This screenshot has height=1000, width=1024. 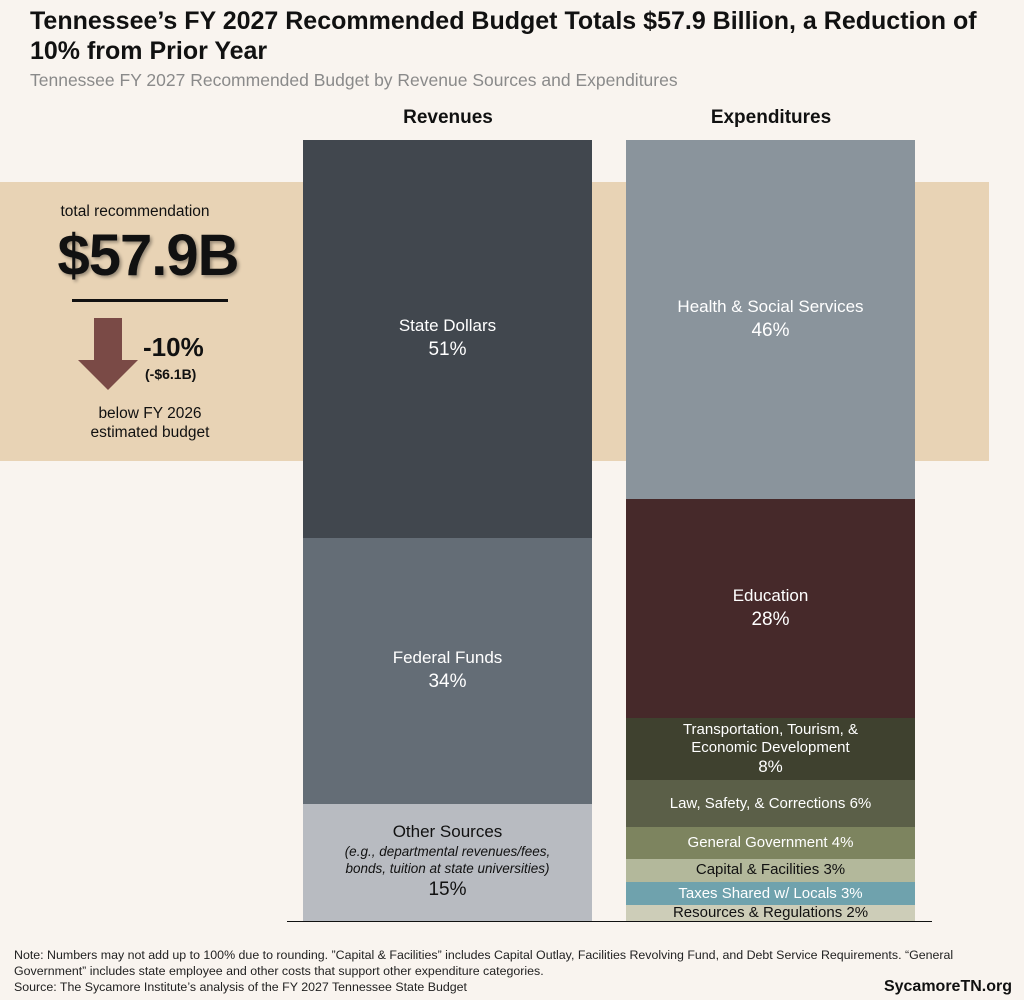 What do you see at coordinates (150, 300) in the screenshot?
I see `divider` at bounding box center [150, 300].